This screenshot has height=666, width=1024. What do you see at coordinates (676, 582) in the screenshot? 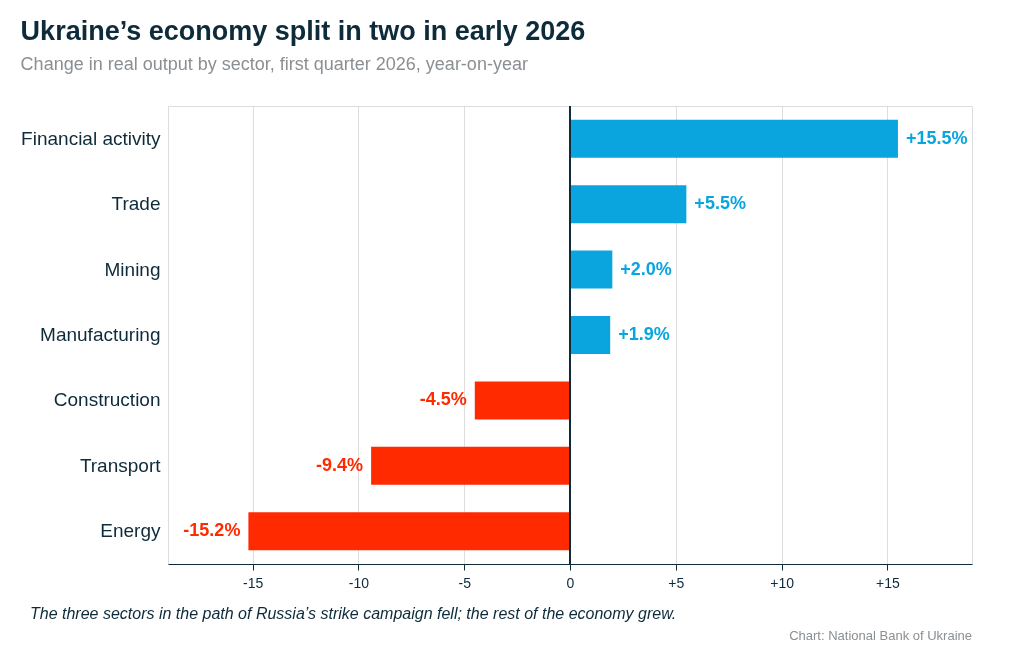
I see `x-tick-label: +5` at bounding box center [676, 582].